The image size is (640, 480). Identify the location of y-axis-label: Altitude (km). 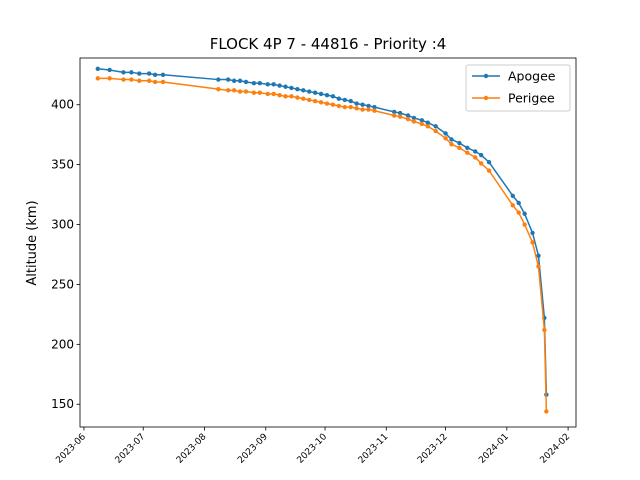
(32, 242).